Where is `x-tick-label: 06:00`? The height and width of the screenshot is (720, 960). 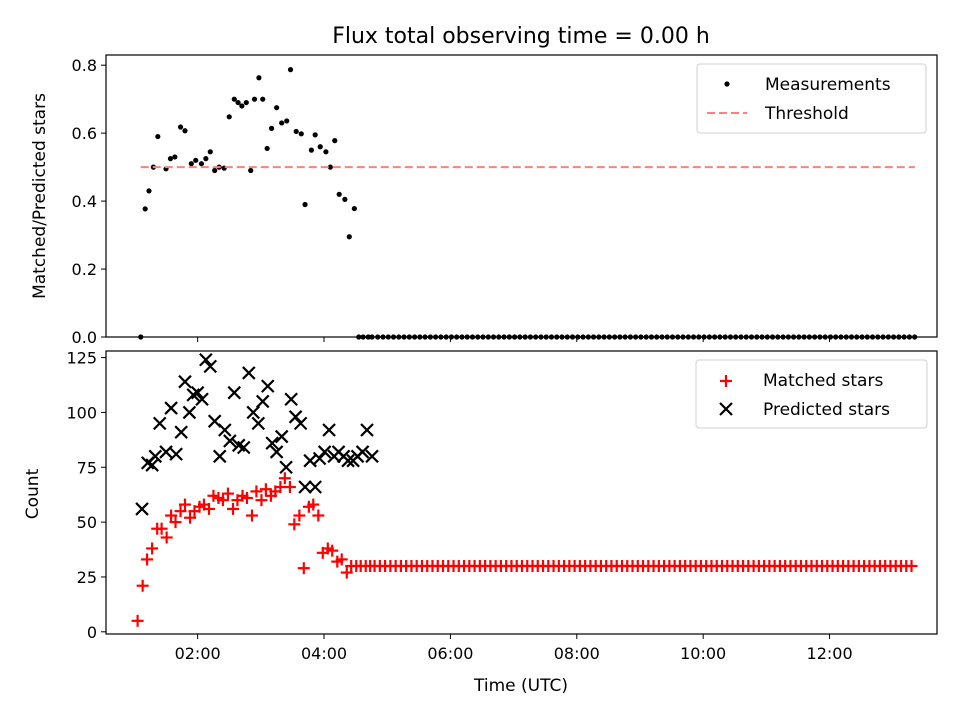 x-tick-label: 06:00 is located at coordinates (450, 653).